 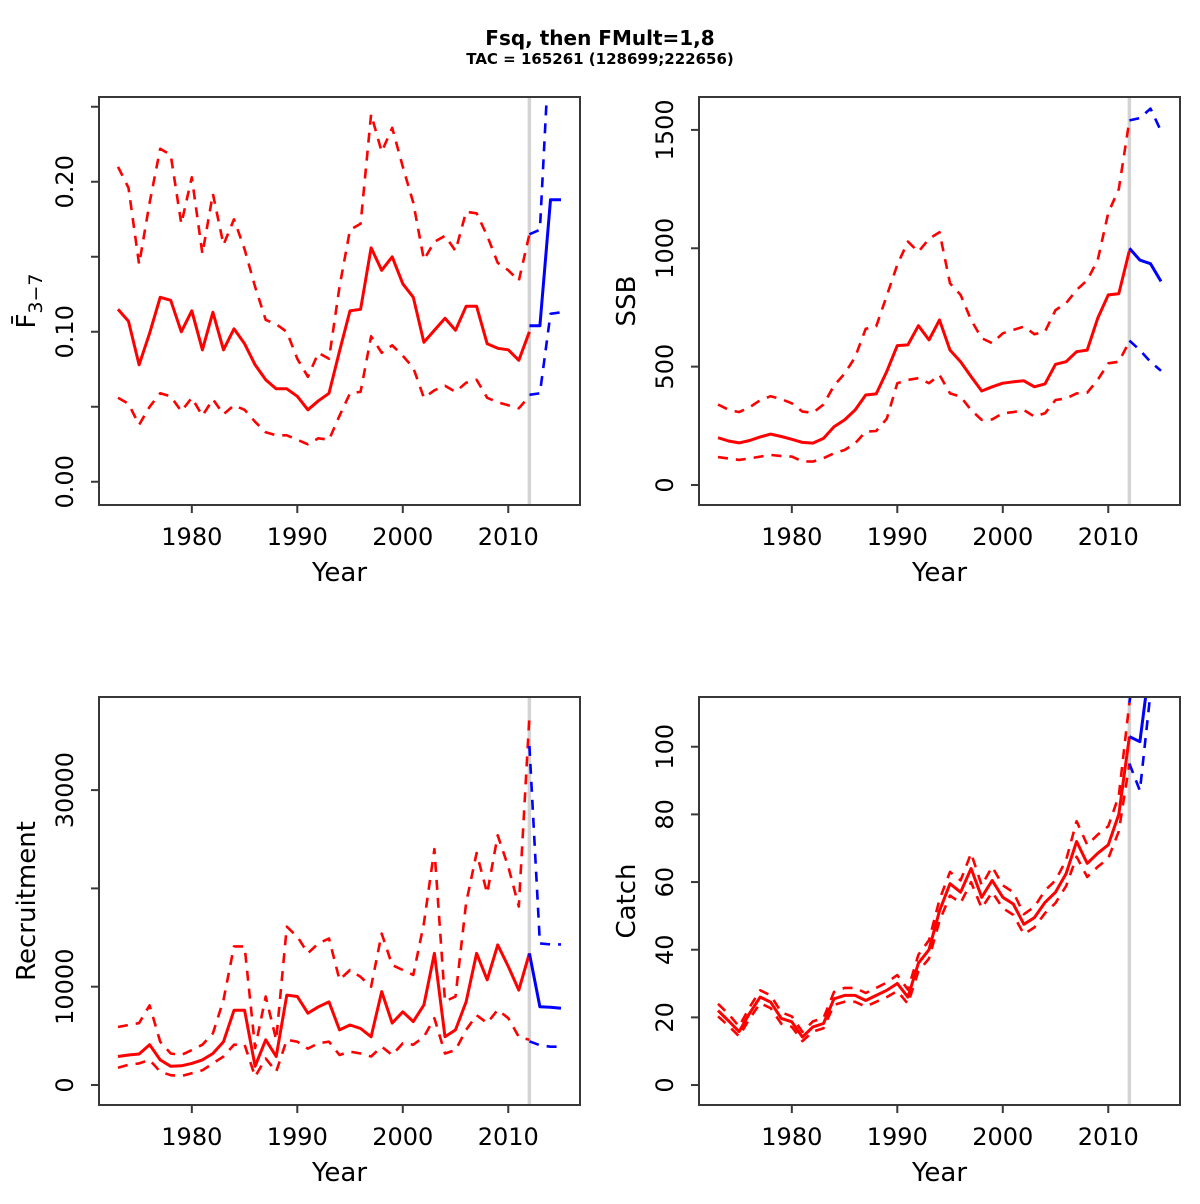 What do you see at coordinates (665, 747) in the screenshot?
I see `catch-y-tick-label: 100` at bounding box center [665, 747].